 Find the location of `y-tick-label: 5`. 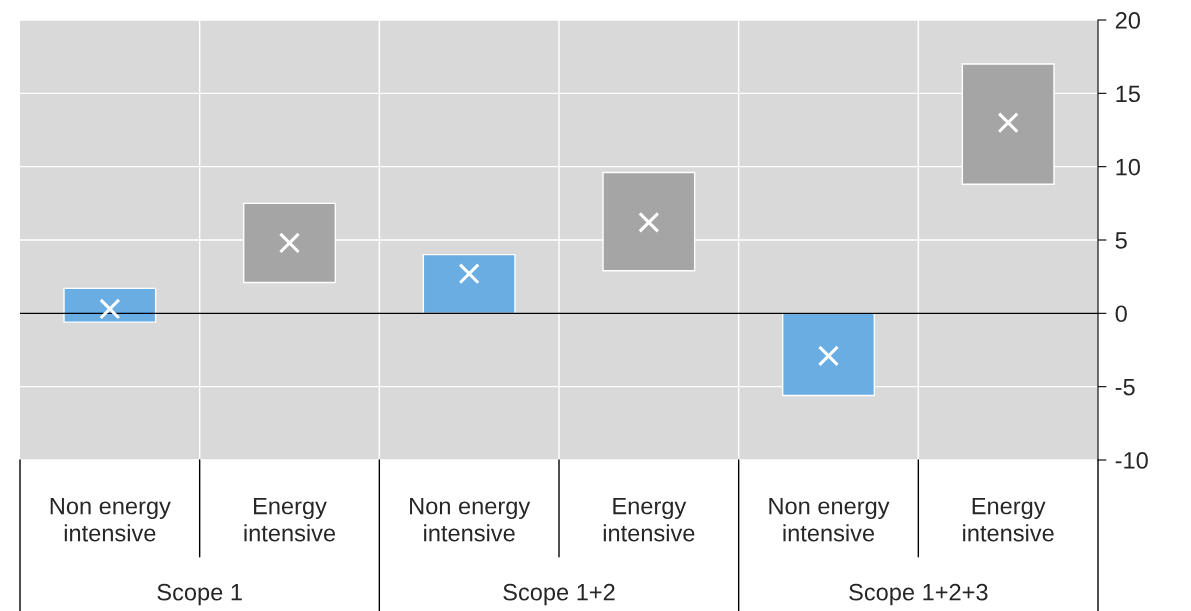

y-tick-label: 5 is located at coordinates (1121, 240).